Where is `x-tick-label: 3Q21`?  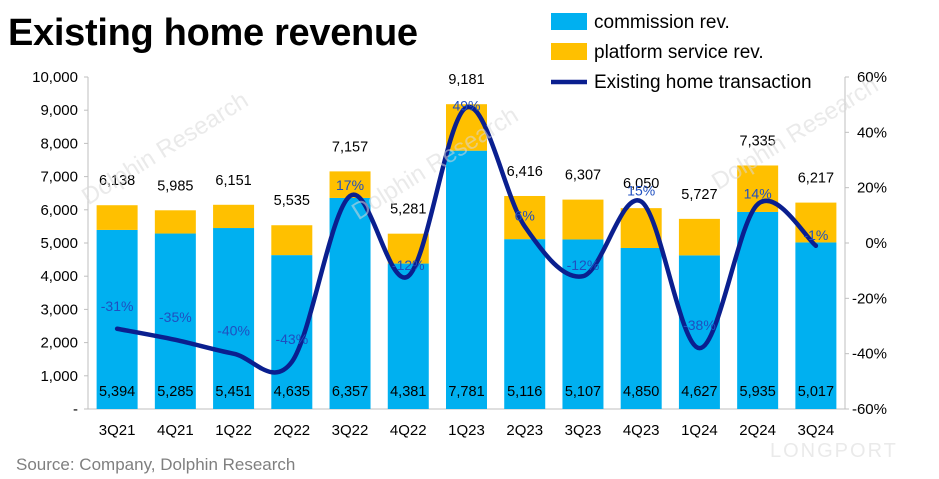
x-tick-label: 3Q21 is located at coordinates (117, 430).